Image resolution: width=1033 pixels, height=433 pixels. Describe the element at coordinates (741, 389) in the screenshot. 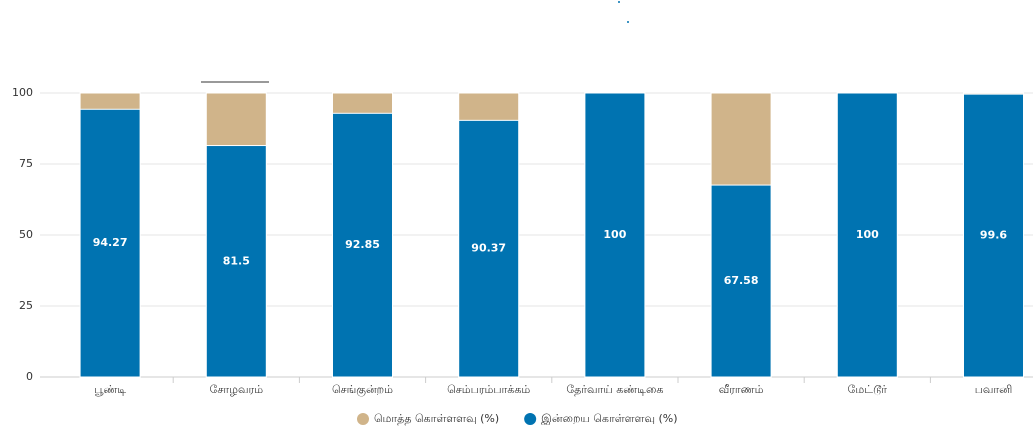

I see `x-tick-label: வீராணம்` at that location.